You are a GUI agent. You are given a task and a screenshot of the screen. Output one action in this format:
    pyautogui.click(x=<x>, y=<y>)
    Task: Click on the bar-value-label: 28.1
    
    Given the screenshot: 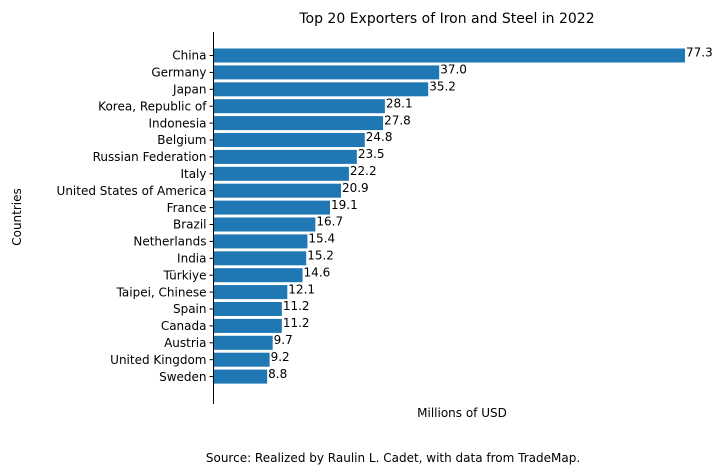 What is the action you would take?
    pyautogui.click(x=399, y=103)
    